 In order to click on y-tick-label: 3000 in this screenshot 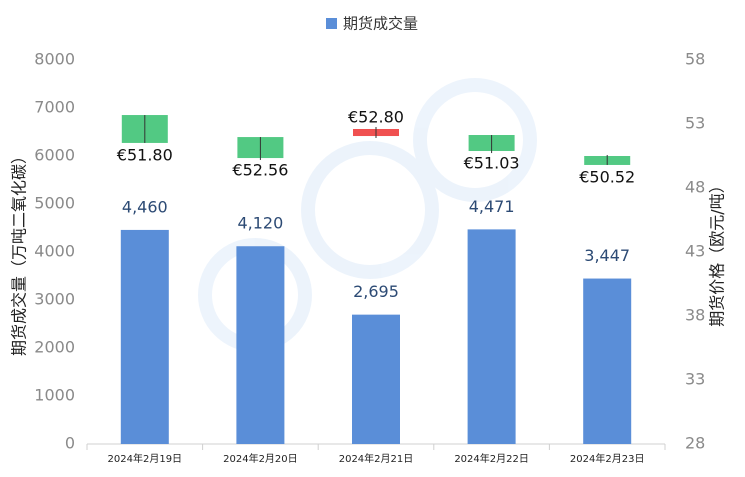, I will do `click(54, 299)`.